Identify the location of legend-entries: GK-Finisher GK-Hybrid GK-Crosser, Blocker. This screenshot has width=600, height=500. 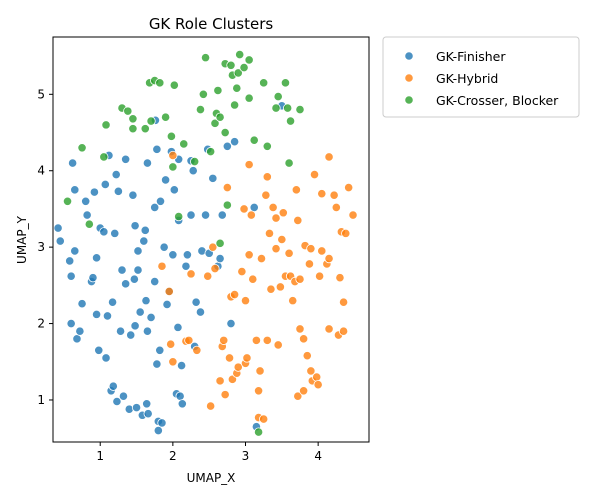
(481, 78).